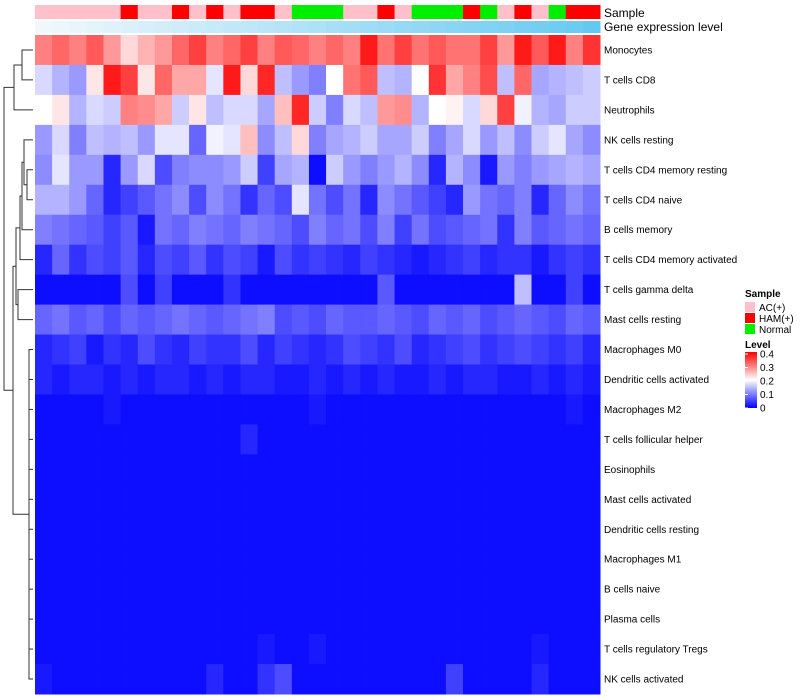  What do you see at coordinates (665, 170) in the screenshot?
I see `row-label: T cells CD4 memory resting` at bounding box center [665, 170].